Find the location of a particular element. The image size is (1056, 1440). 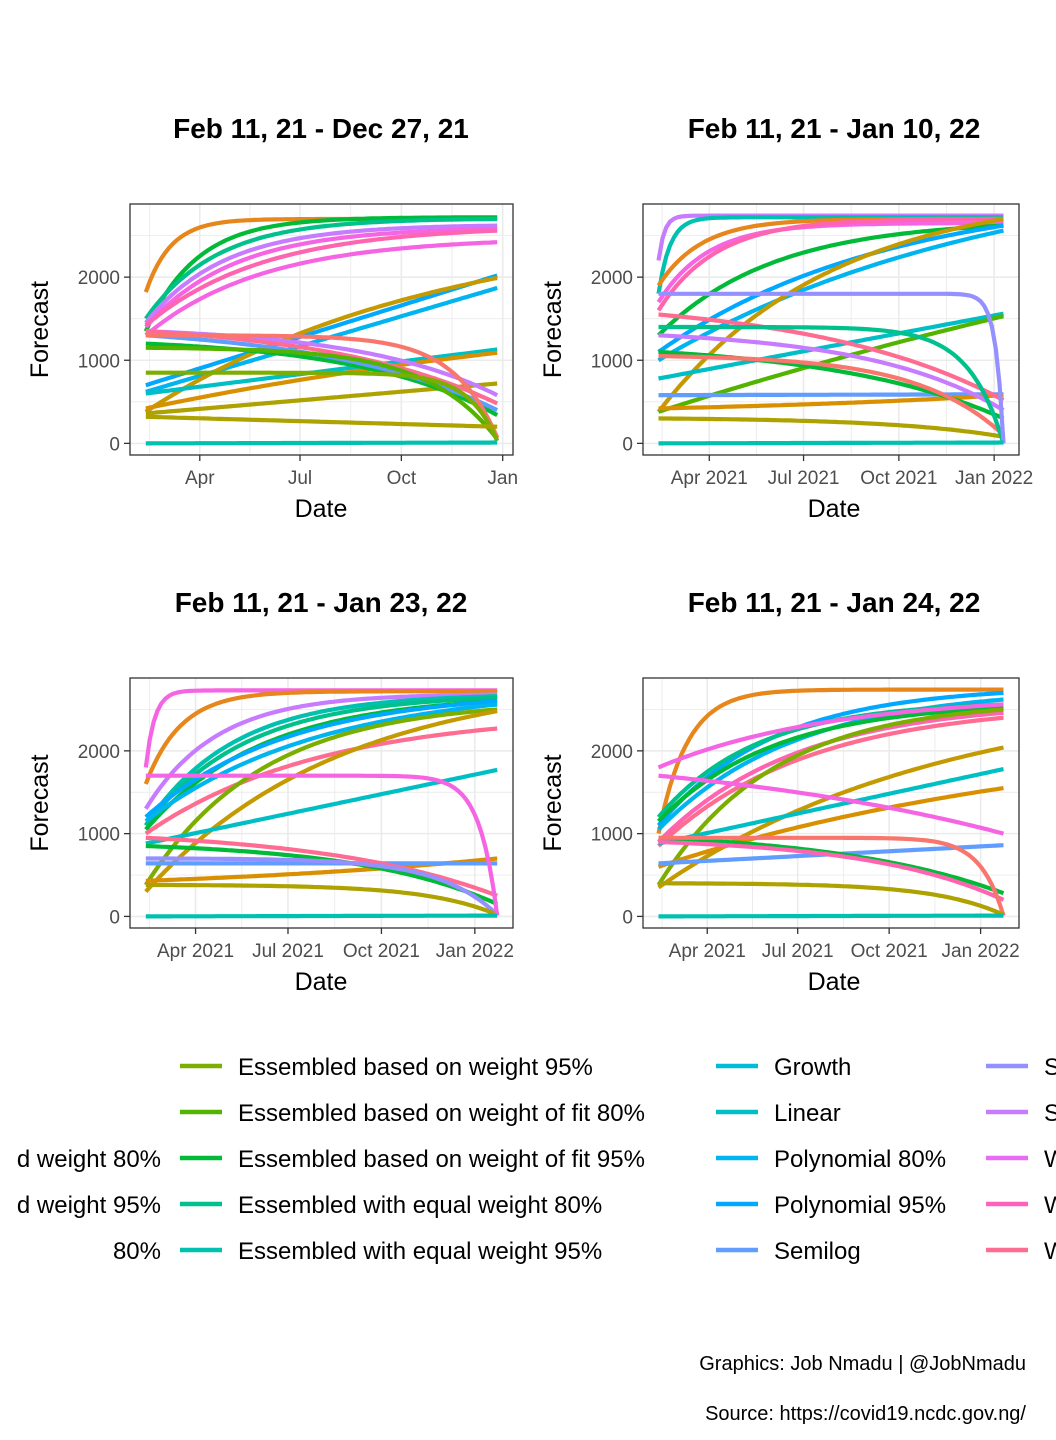

x-tick-label: Apr is located at coordinates (200, 478).